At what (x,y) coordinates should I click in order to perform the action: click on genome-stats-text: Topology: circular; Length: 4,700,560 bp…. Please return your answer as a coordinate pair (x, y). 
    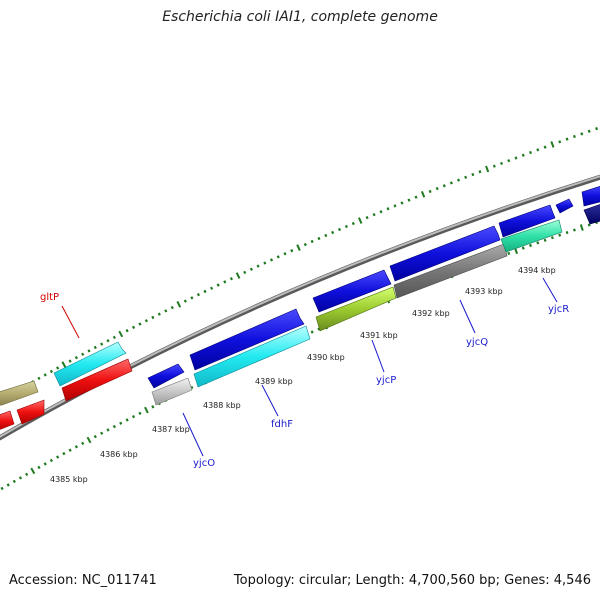
    Looking at the image, I should click on (412, 580).